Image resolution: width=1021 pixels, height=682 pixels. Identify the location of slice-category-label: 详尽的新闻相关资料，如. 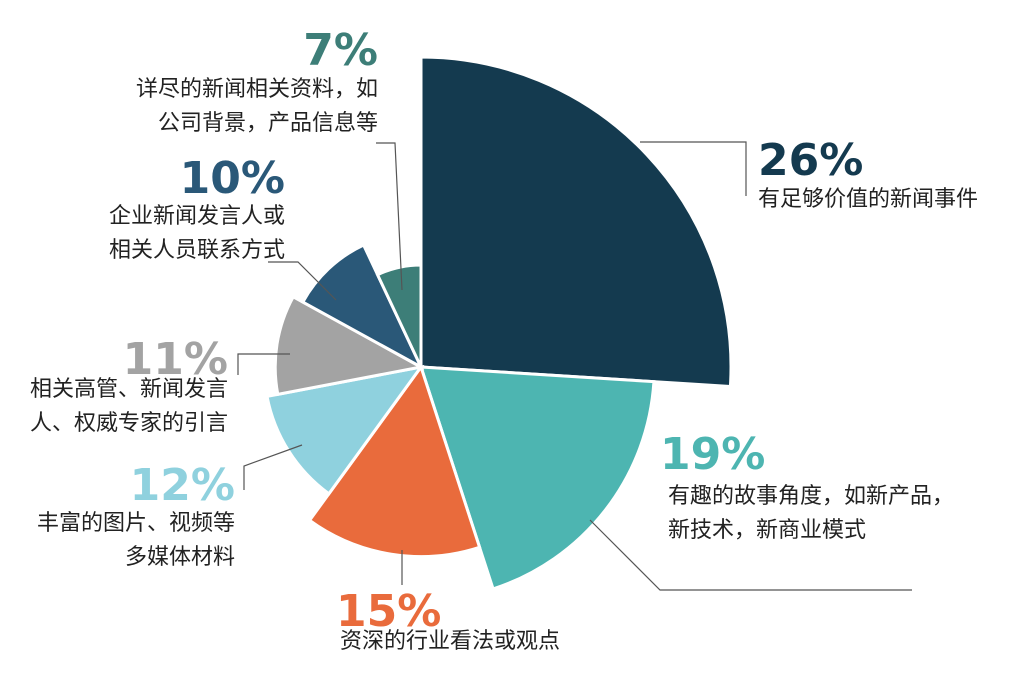
(257, 89).